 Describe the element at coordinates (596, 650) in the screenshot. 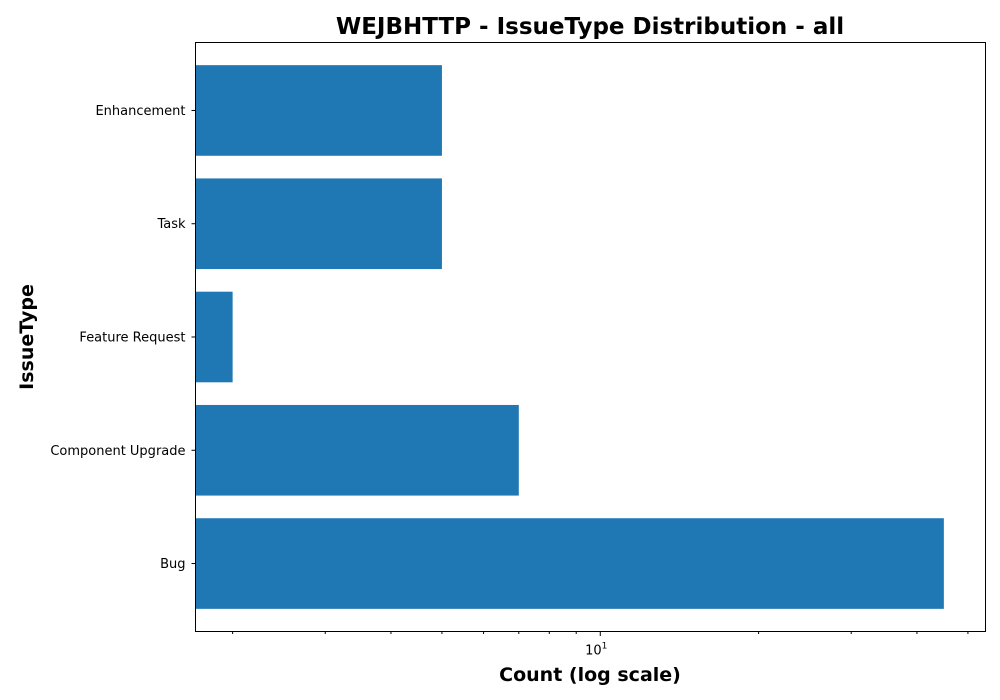

I see `x-tick-label: 101` at that location.